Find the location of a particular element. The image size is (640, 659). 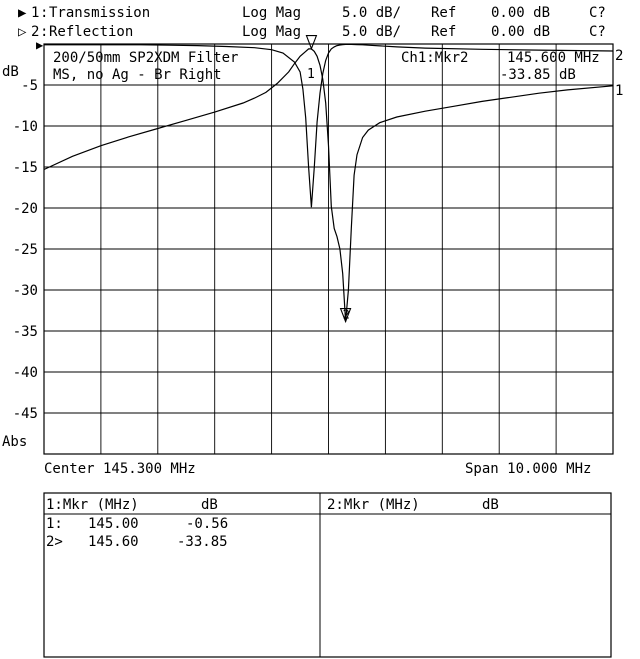

channel-2-name: Reflection is located at coordinates (91, 32).